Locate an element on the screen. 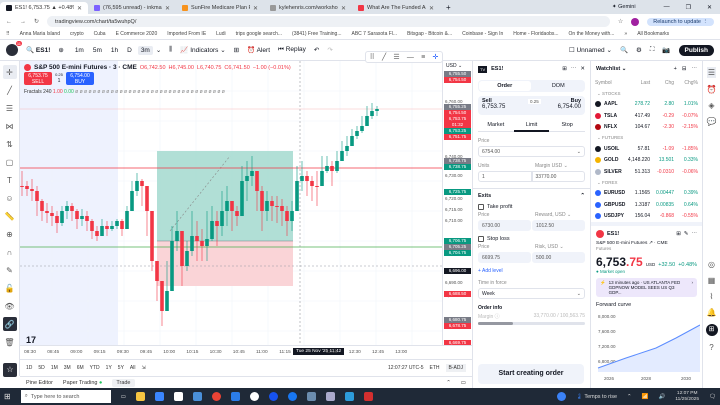 The image size is (720, 405). windows-start-icon: ⊞ is located at coordinates (7, 396).